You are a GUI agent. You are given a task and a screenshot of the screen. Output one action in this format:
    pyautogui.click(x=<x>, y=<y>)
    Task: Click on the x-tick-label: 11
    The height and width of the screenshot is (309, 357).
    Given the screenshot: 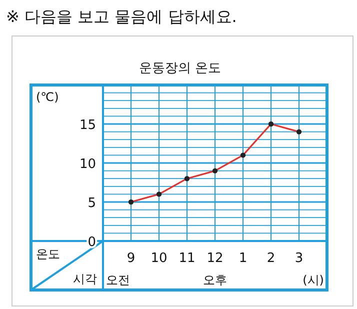 What is the action you would take?
    pyautogui.click(x=187, y=258)
    